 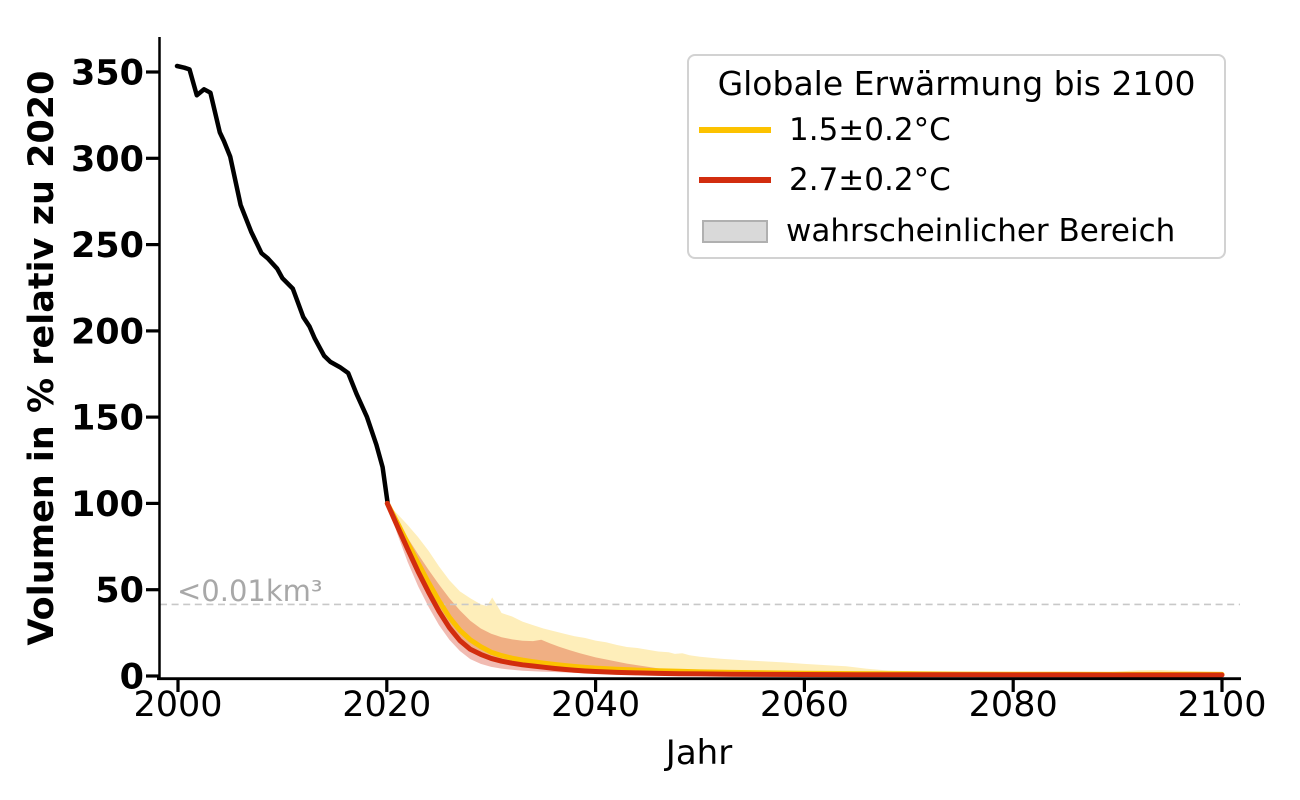 What do you see at coordinates (735, 180) in the screenshot?
I see `legend-line-swatch-2-7c` at bounding box center [735, 180].